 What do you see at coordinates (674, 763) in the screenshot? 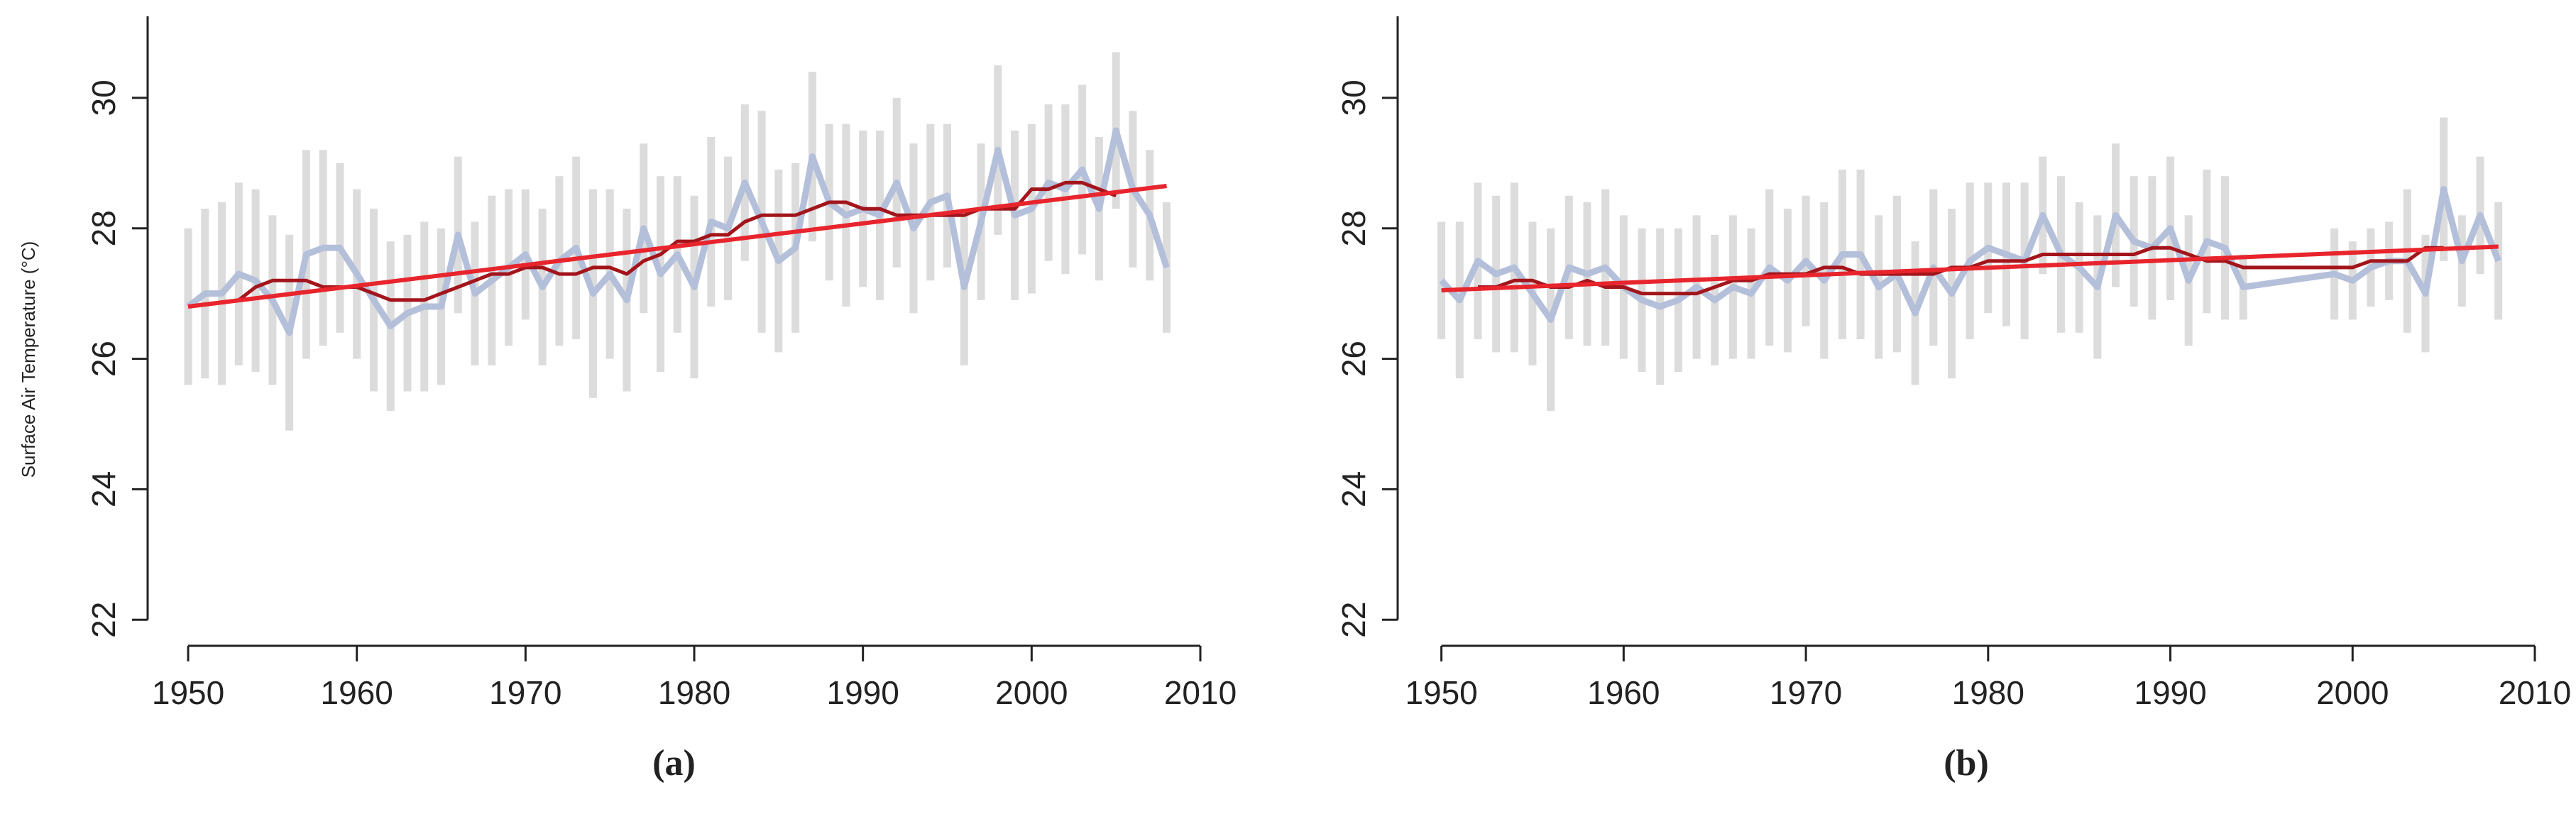
I see `panel-caption: (a)` at bounding box center [674, 763].